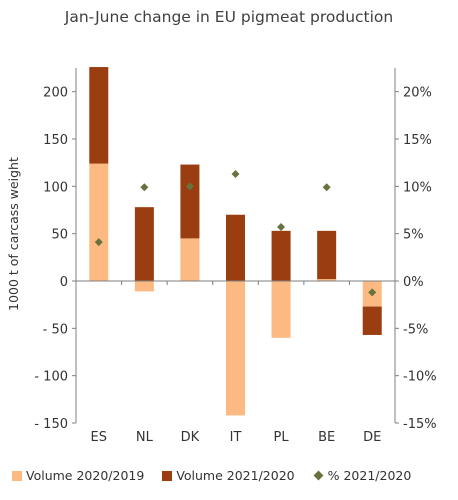 The image size is (458, 500). What do you see at coordinates (372, 437) in the screenshot?
I see `x-tick-label: DE` at bounding box center [372, 437].